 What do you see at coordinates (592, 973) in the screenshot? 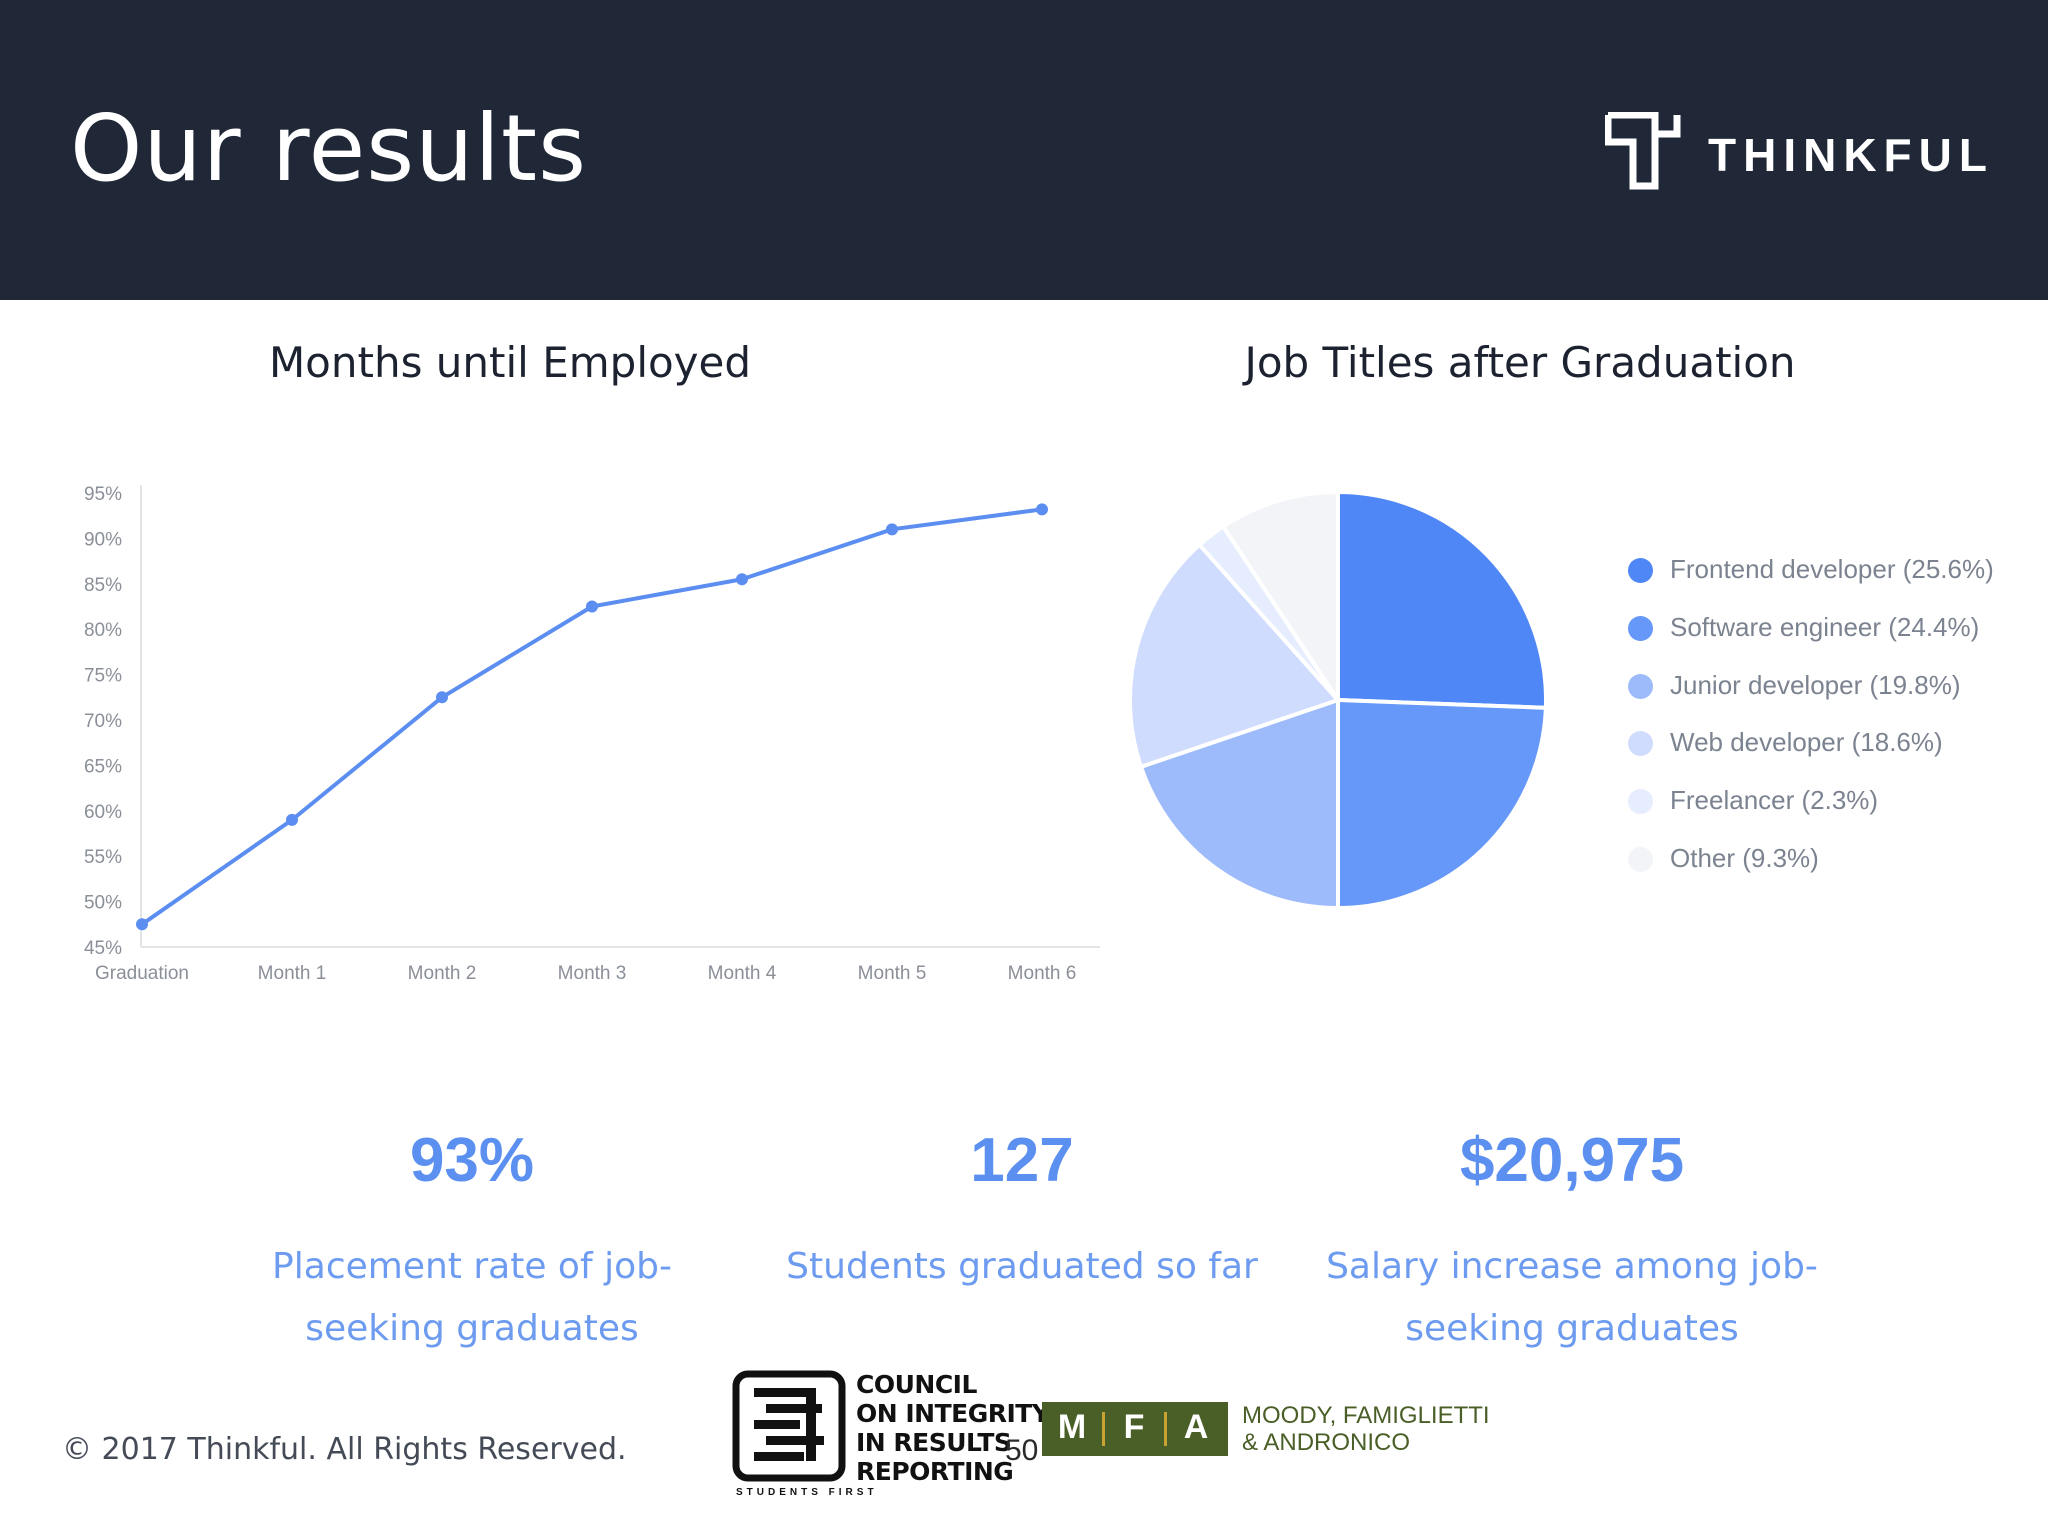
I see `x-tick-label: Month 3` at bounding box center [592, 973].